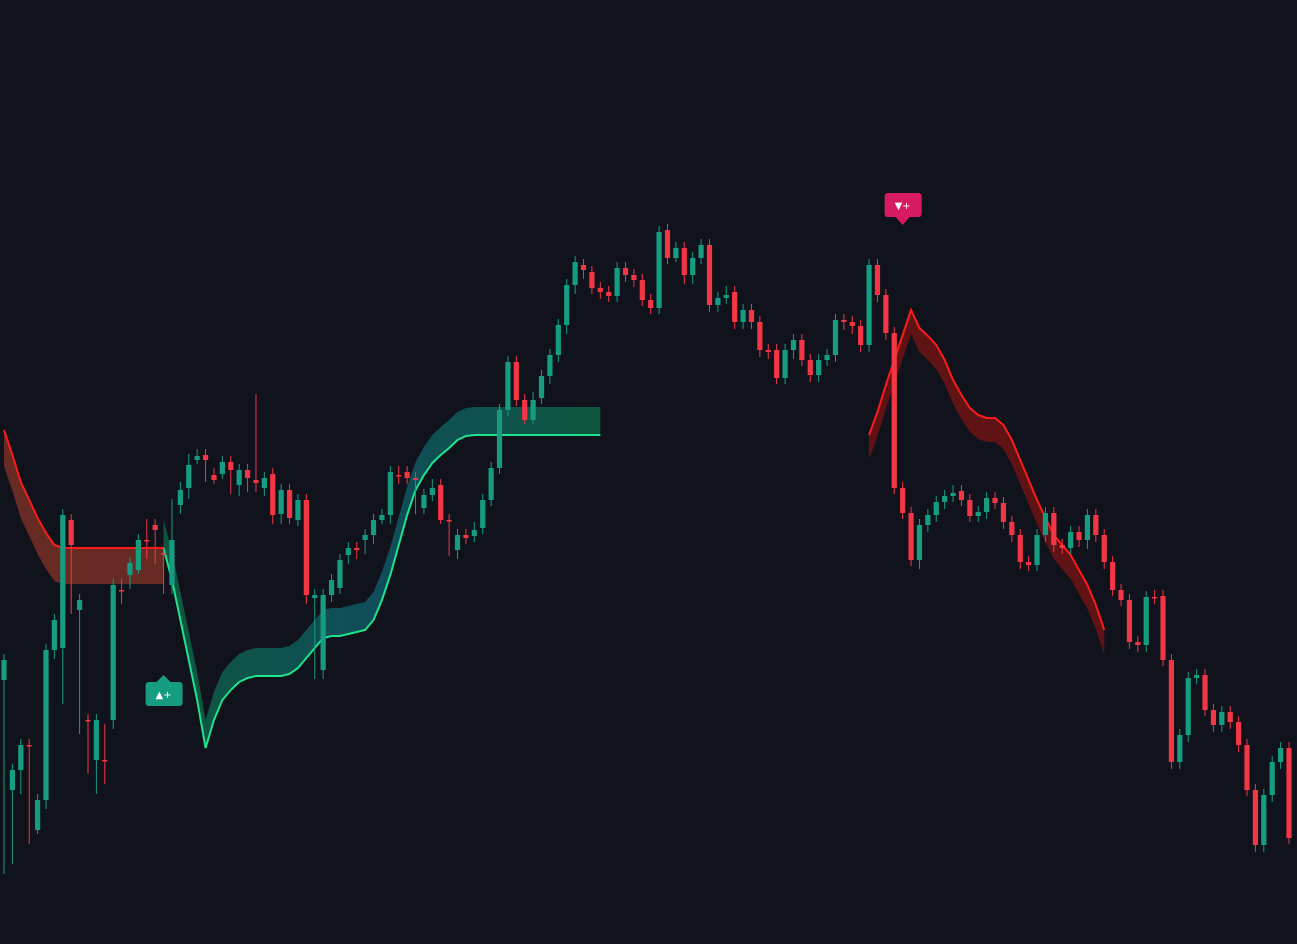  What do you see at coordinates (381, 591) in the screenshot?
I see `trail-up-line` at bounding box center [381, 591].